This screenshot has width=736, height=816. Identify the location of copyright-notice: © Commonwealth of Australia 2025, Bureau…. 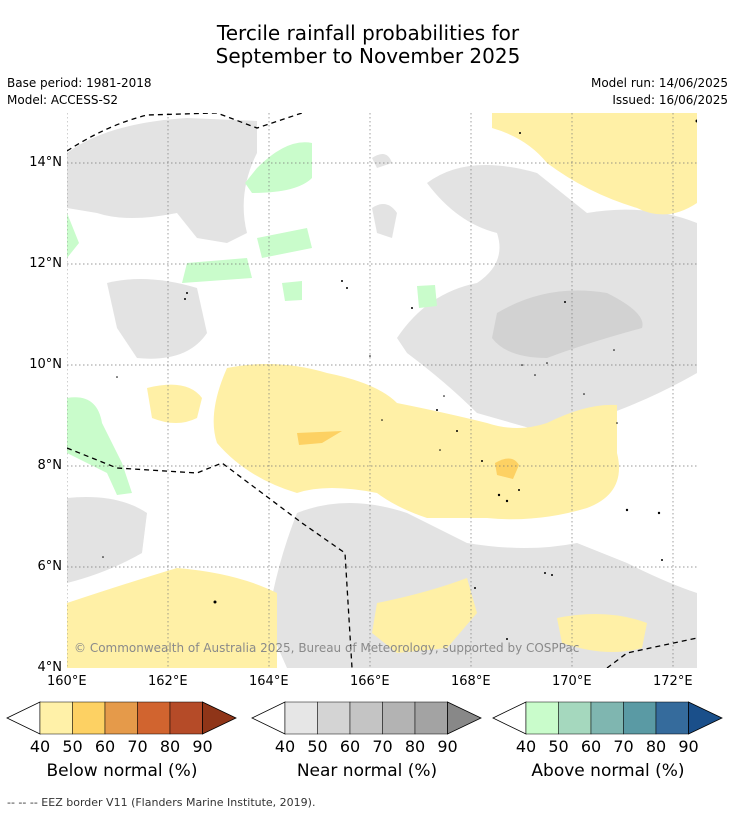
(327, 648).